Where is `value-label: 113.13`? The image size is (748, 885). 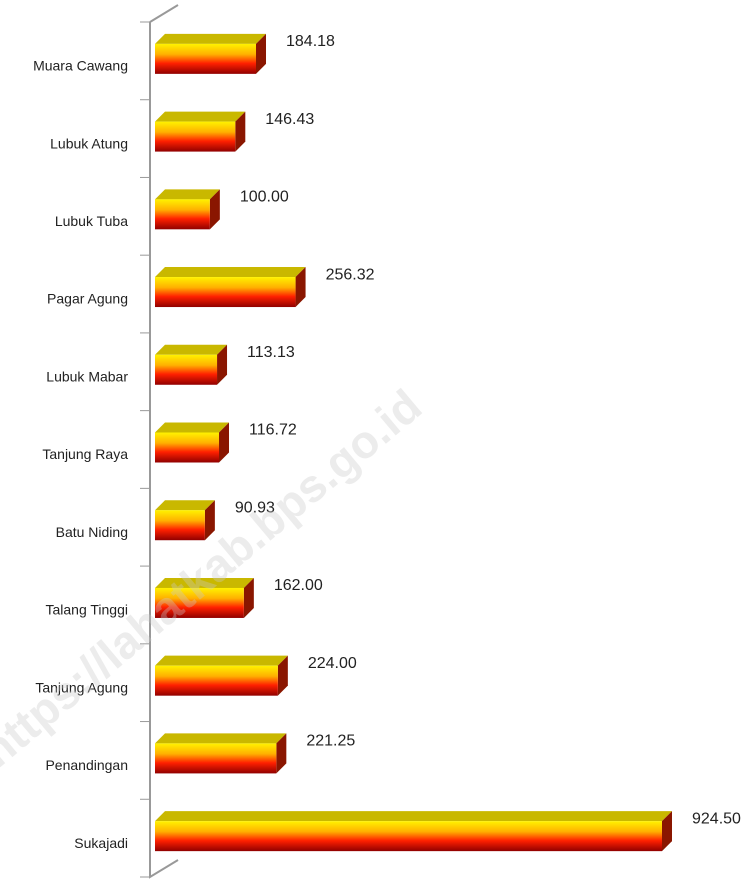
value-label: 113.13 is located at coordinates (271, 352).